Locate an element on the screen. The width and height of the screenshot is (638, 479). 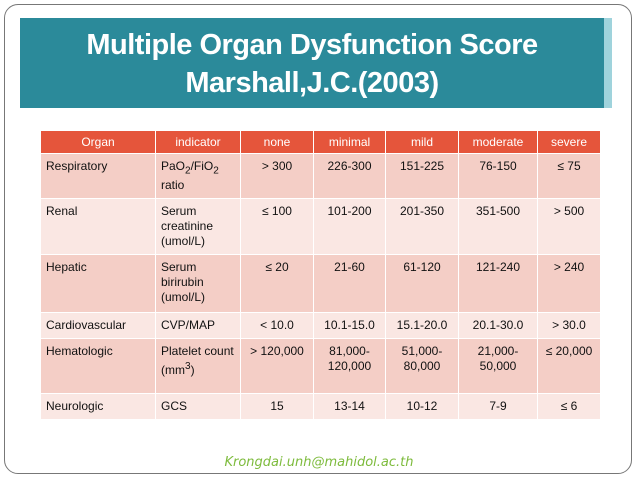
table-cell: 13-14 is located at coordinates (349, 407).